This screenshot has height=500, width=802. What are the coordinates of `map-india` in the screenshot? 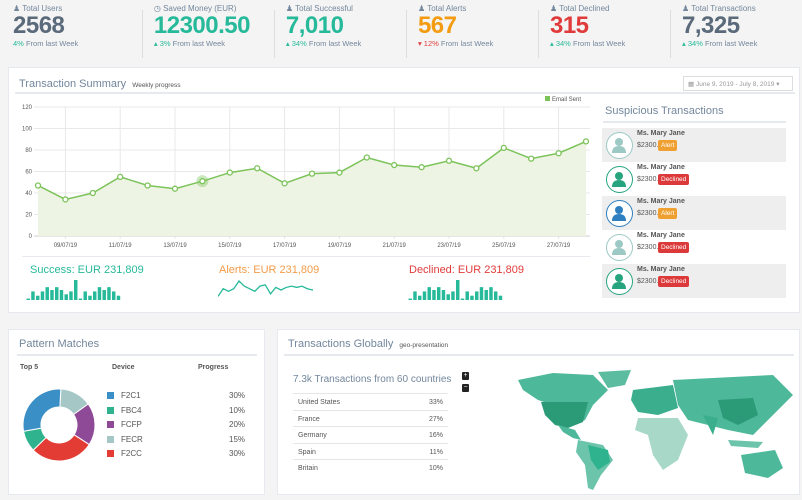 It's located at (710, 425).